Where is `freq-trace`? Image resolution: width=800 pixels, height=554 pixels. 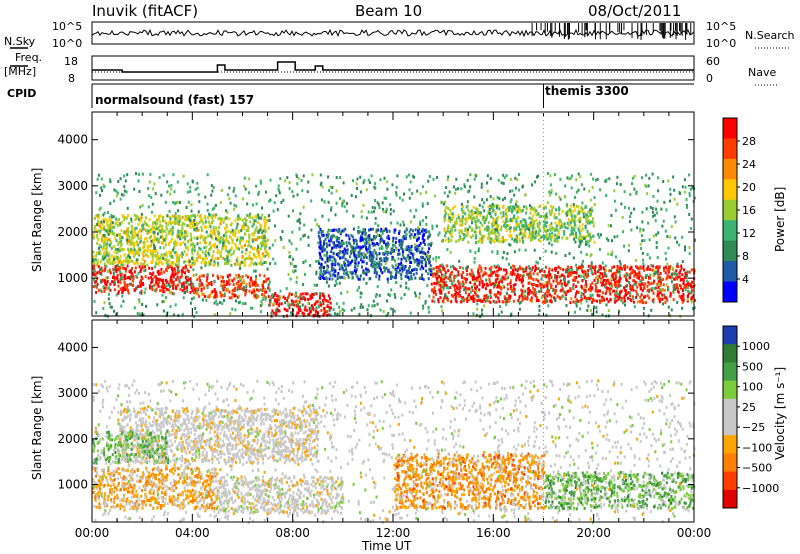 freq-trace is located at coordinates (393, 67).